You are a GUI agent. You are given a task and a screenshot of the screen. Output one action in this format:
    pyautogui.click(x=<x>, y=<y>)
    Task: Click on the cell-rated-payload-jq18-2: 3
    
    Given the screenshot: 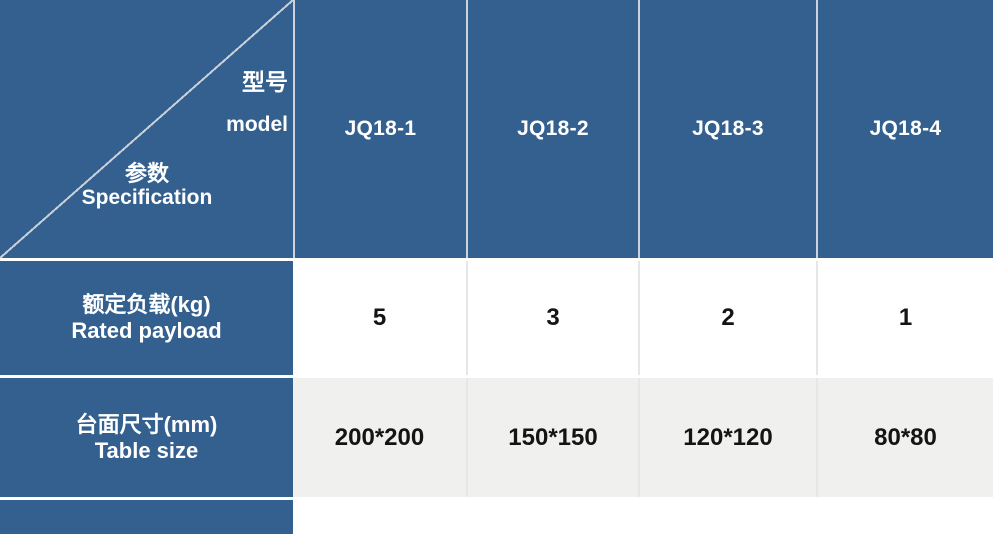 What is the action you would take?
    pyautogui.click(x=552, y=318)
    